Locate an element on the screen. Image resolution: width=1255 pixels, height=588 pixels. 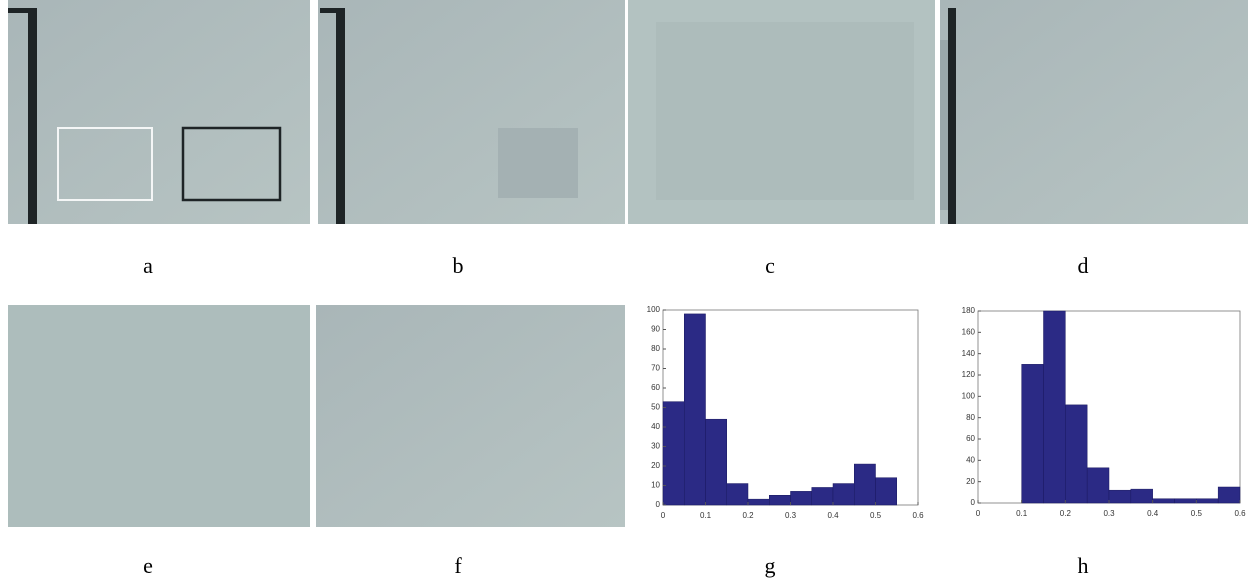
y-tick-label: 10 is located at coordinates (655, 485).